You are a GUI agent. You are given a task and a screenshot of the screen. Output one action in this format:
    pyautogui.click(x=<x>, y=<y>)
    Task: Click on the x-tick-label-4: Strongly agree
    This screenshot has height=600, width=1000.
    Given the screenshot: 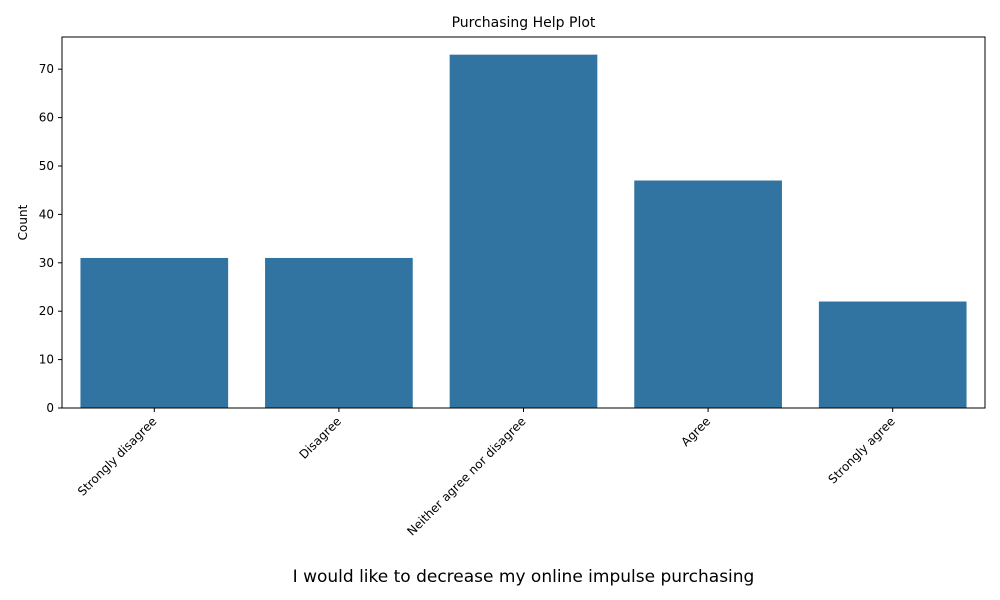 What is the action you would take?
    pyautogui.click(x=862, y=450)
    